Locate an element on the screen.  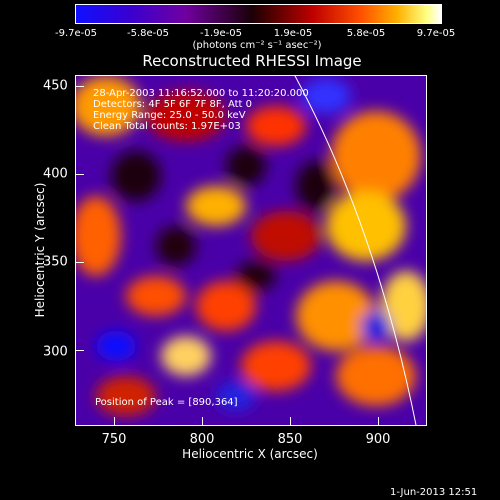
y-tick-label: 450 is located at coordinates (55, 86).